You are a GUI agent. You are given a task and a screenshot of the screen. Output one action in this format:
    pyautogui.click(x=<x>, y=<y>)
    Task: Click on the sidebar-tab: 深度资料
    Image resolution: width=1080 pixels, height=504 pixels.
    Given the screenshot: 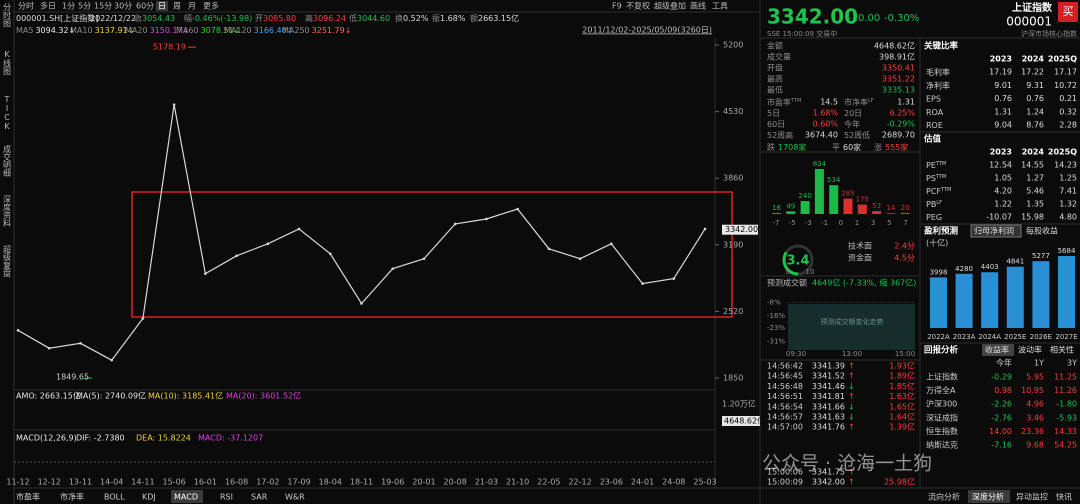 What is the action you would take?
    pyautogui.click(x=7, y=211)
    